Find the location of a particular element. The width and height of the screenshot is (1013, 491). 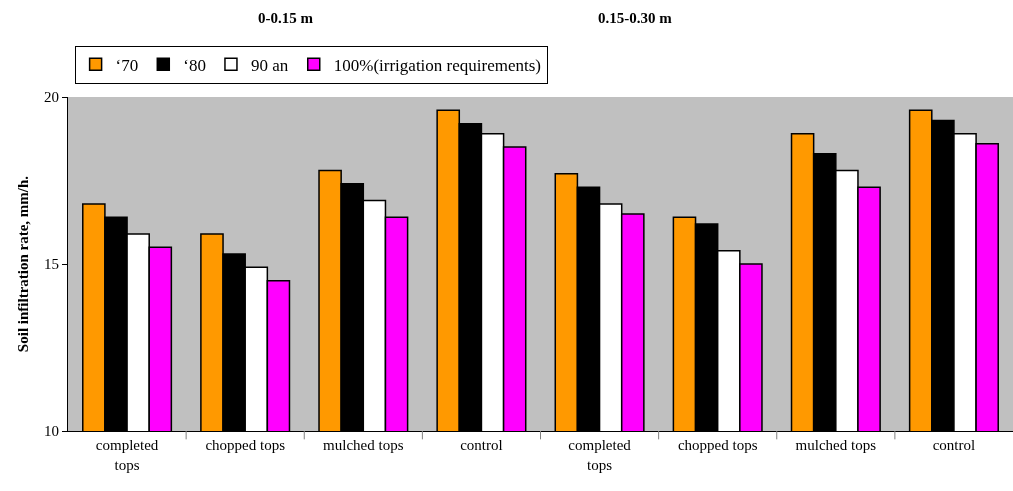

legend-label: 90 an is located at coordinates (269, 65).